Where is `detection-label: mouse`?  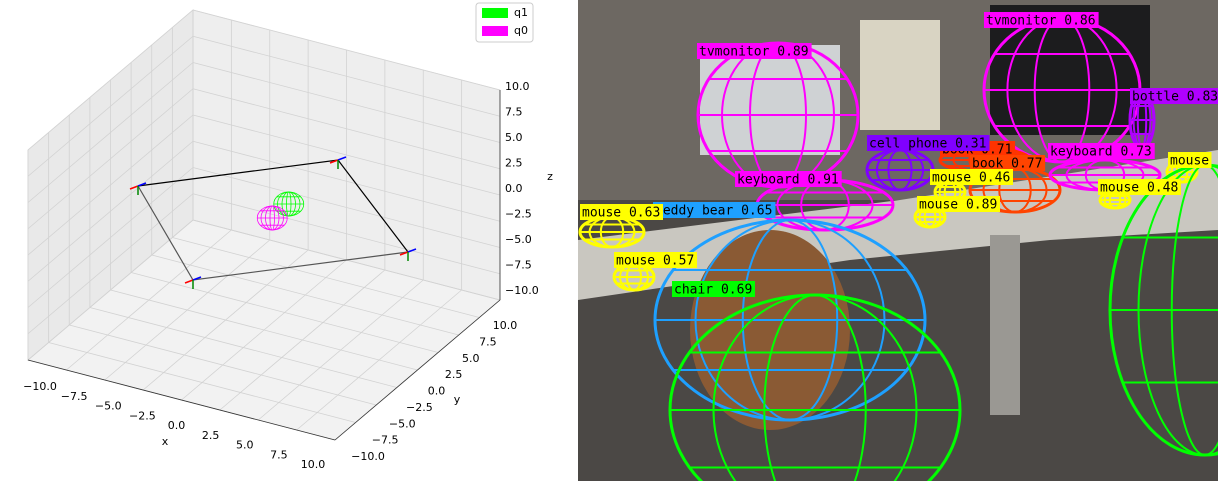 detection-label: mouse is located at coordinates (1190, 160).